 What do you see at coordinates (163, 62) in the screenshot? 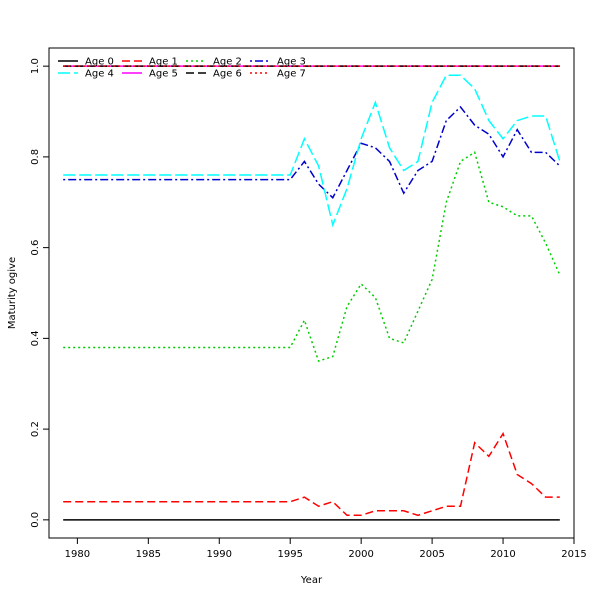
I see `legend-label: Age 1` at bounding box center [163, 62].